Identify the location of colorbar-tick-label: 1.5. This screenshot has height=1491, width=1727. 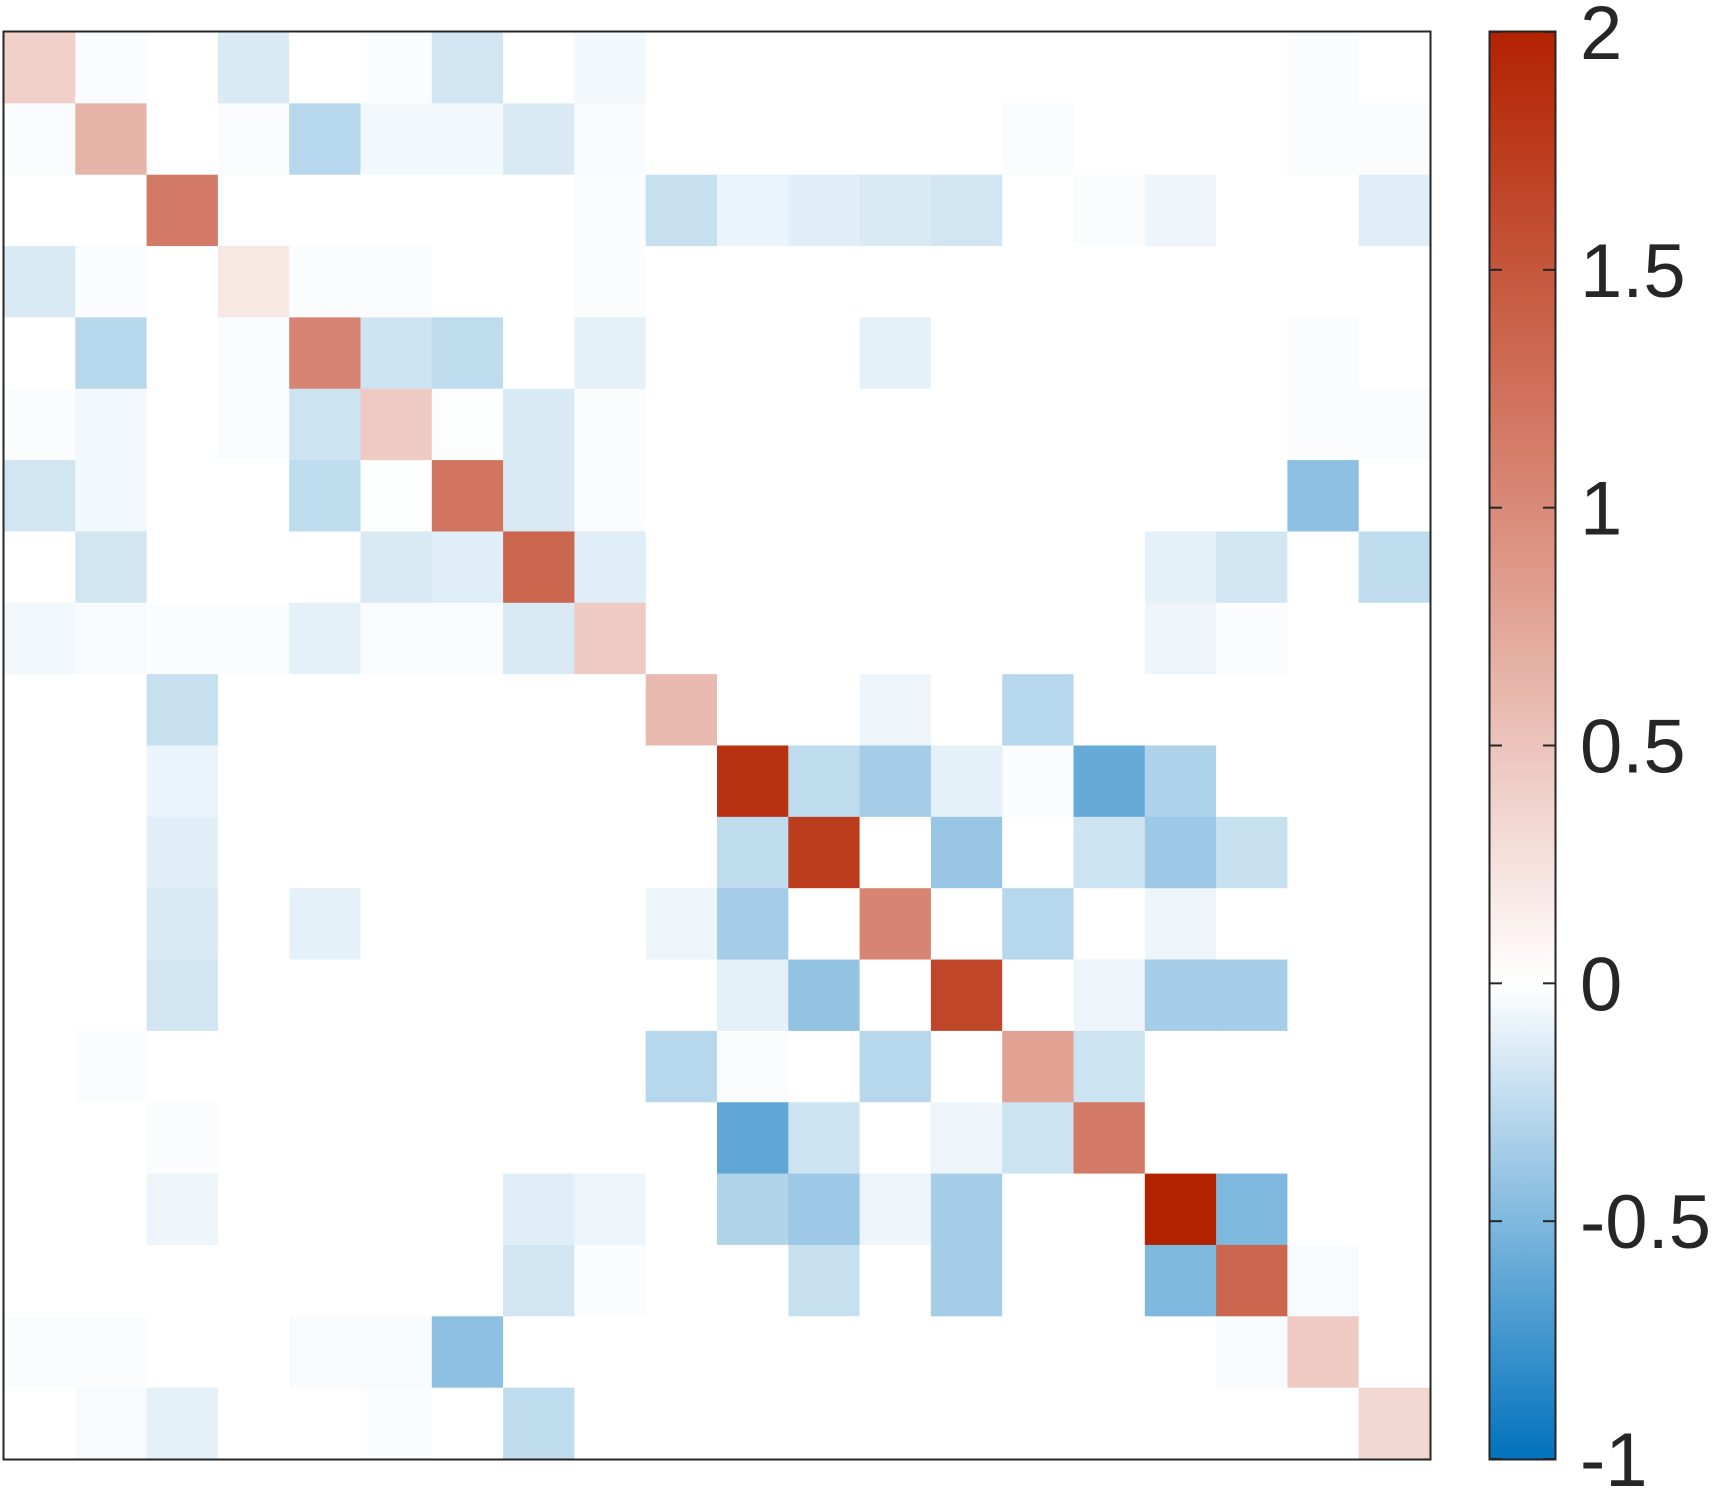
(1633, 271).